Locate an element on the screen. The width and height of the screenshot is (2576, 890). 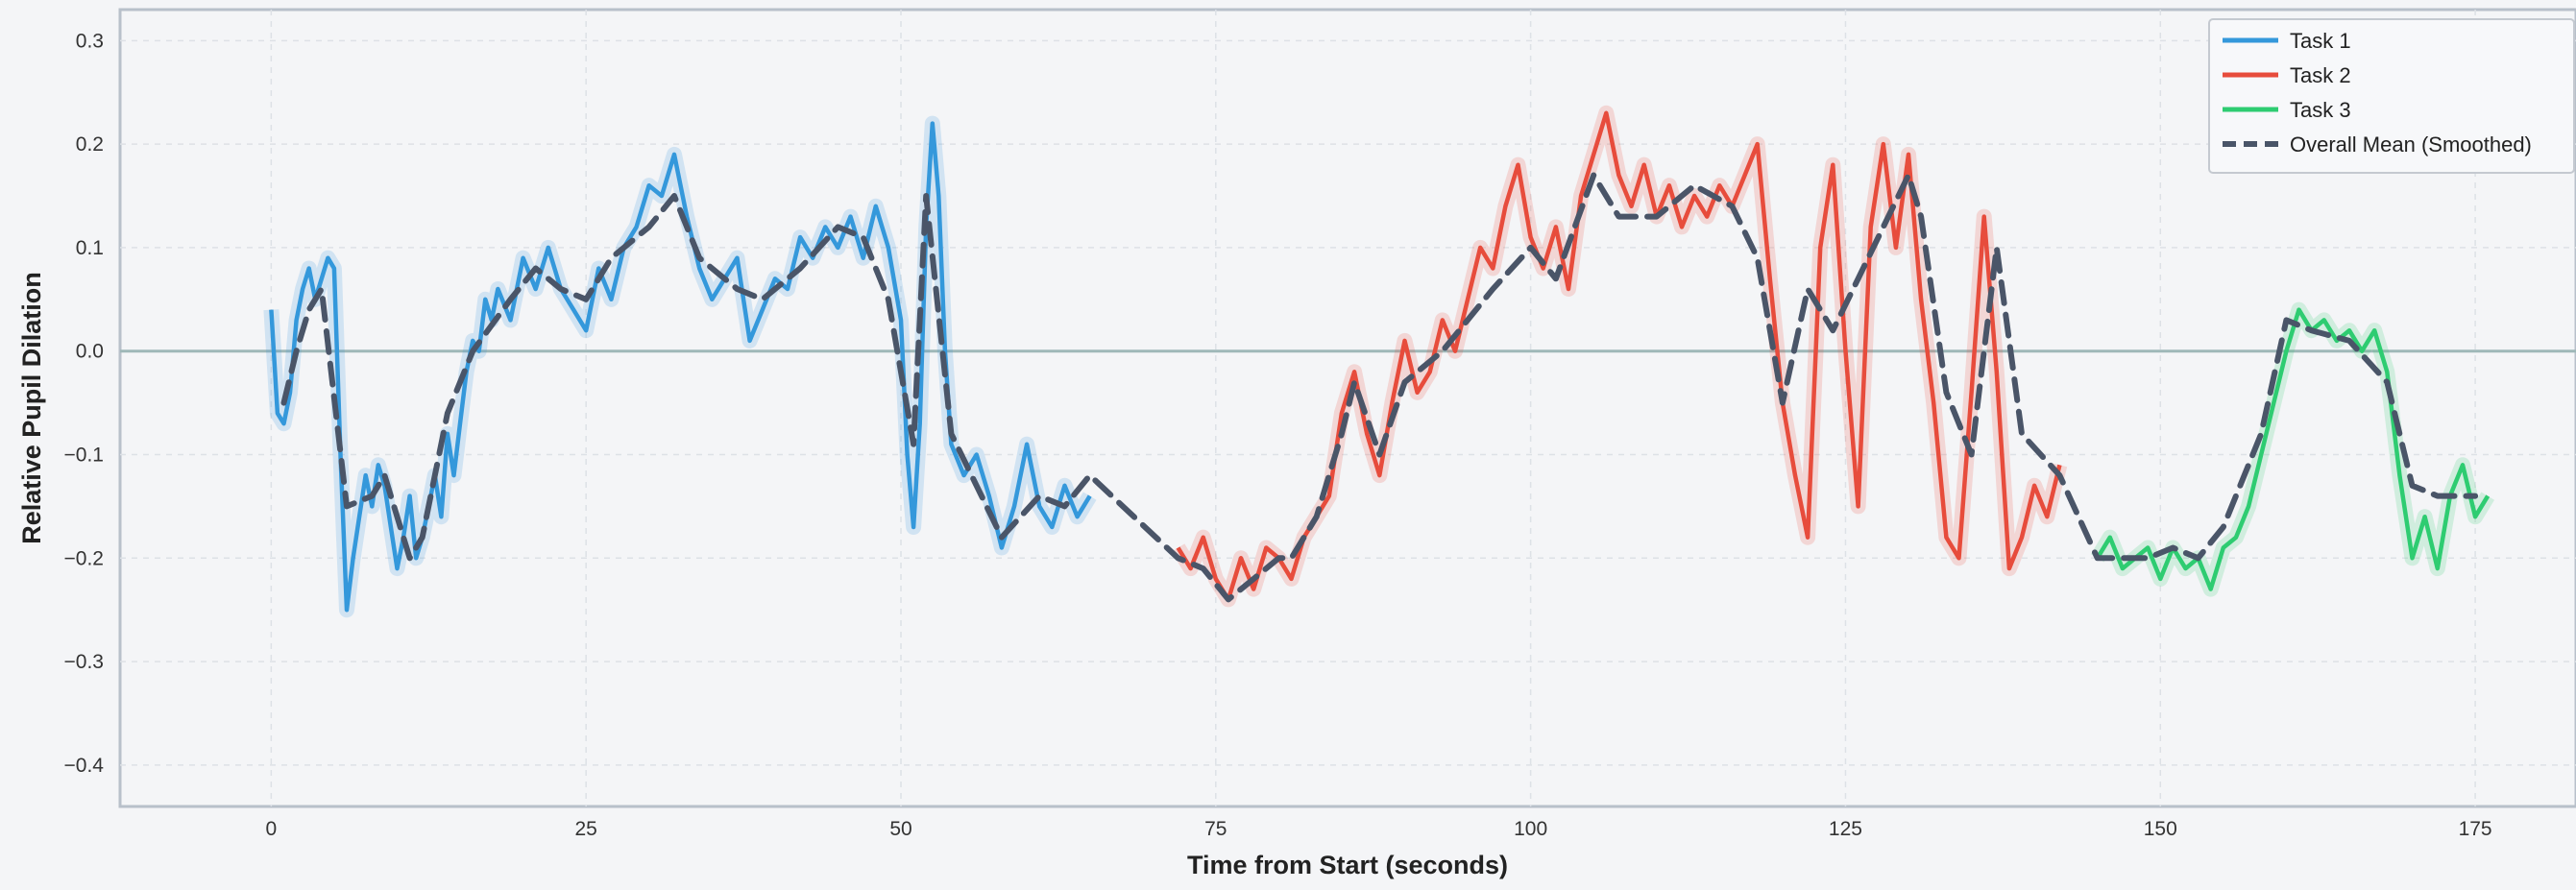
legend-label: Task 3 is located at coordinates (2321, 110).